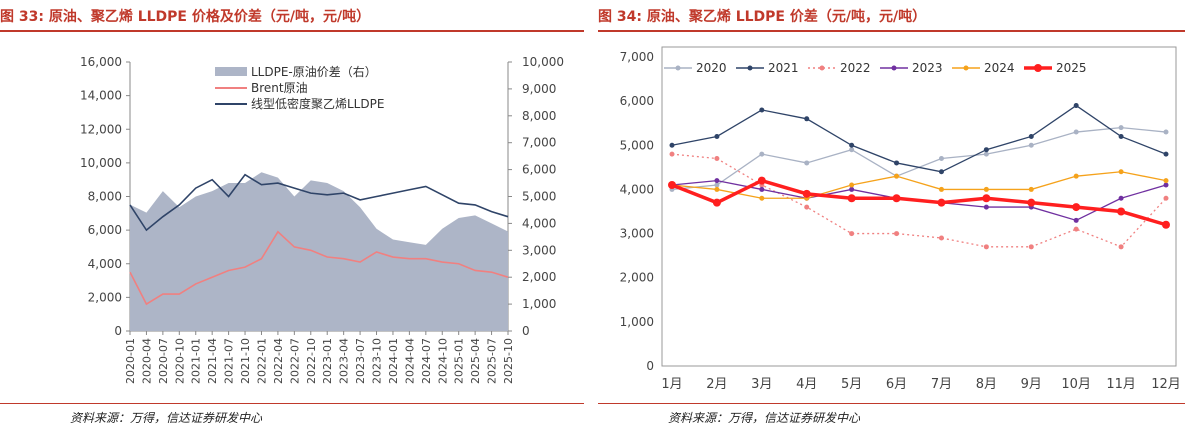 This screenshot has width=1191, height=436. I want to click on y-right-tick-label: 5,000, so click(539, 197).